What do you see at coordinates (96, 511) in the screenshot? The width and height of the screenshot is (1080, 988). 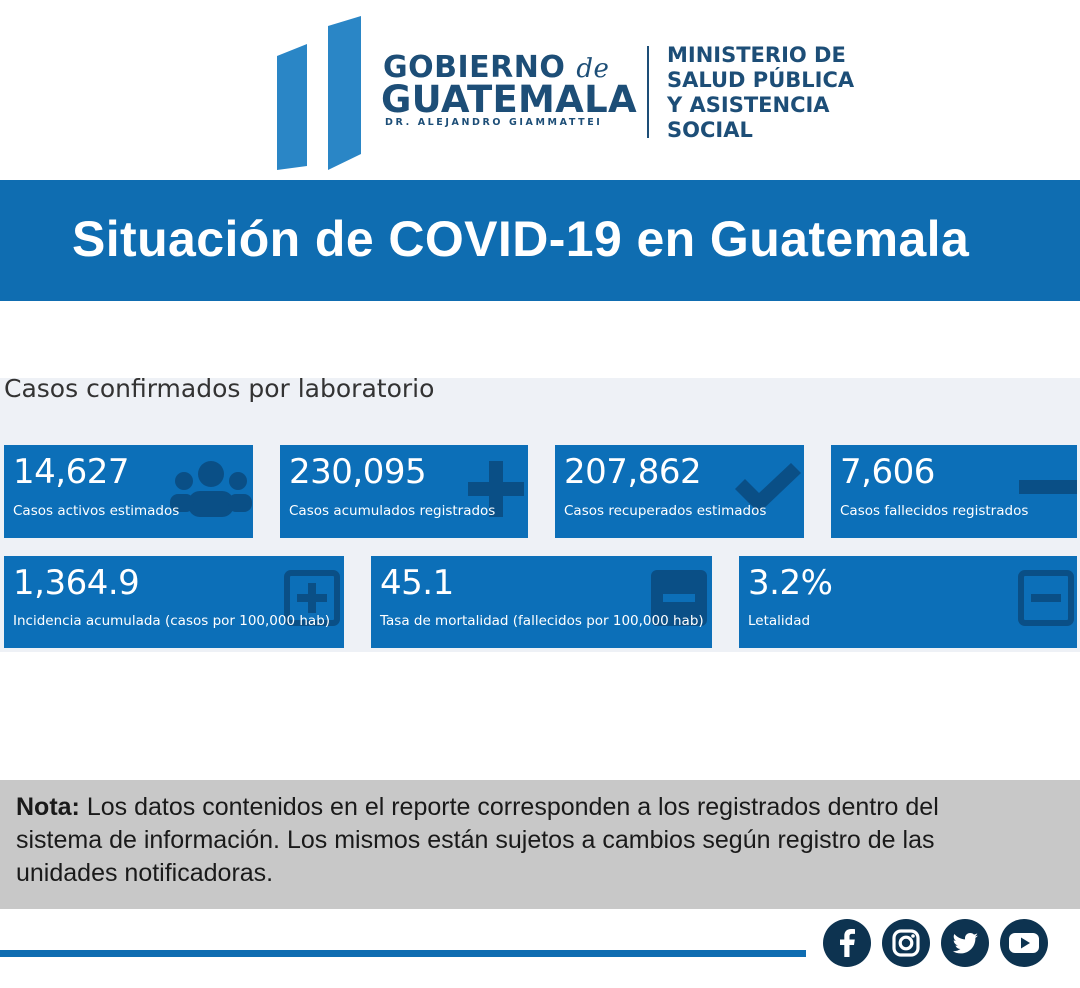 I see `stat-label: Casos activos estimados` at bounding box center [96, 511].